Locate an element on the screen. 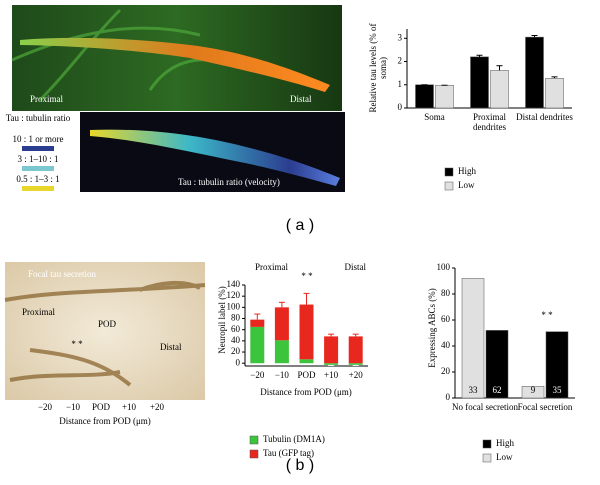  x-tick-label: Focal secretion is located at coordinates (545, 407).